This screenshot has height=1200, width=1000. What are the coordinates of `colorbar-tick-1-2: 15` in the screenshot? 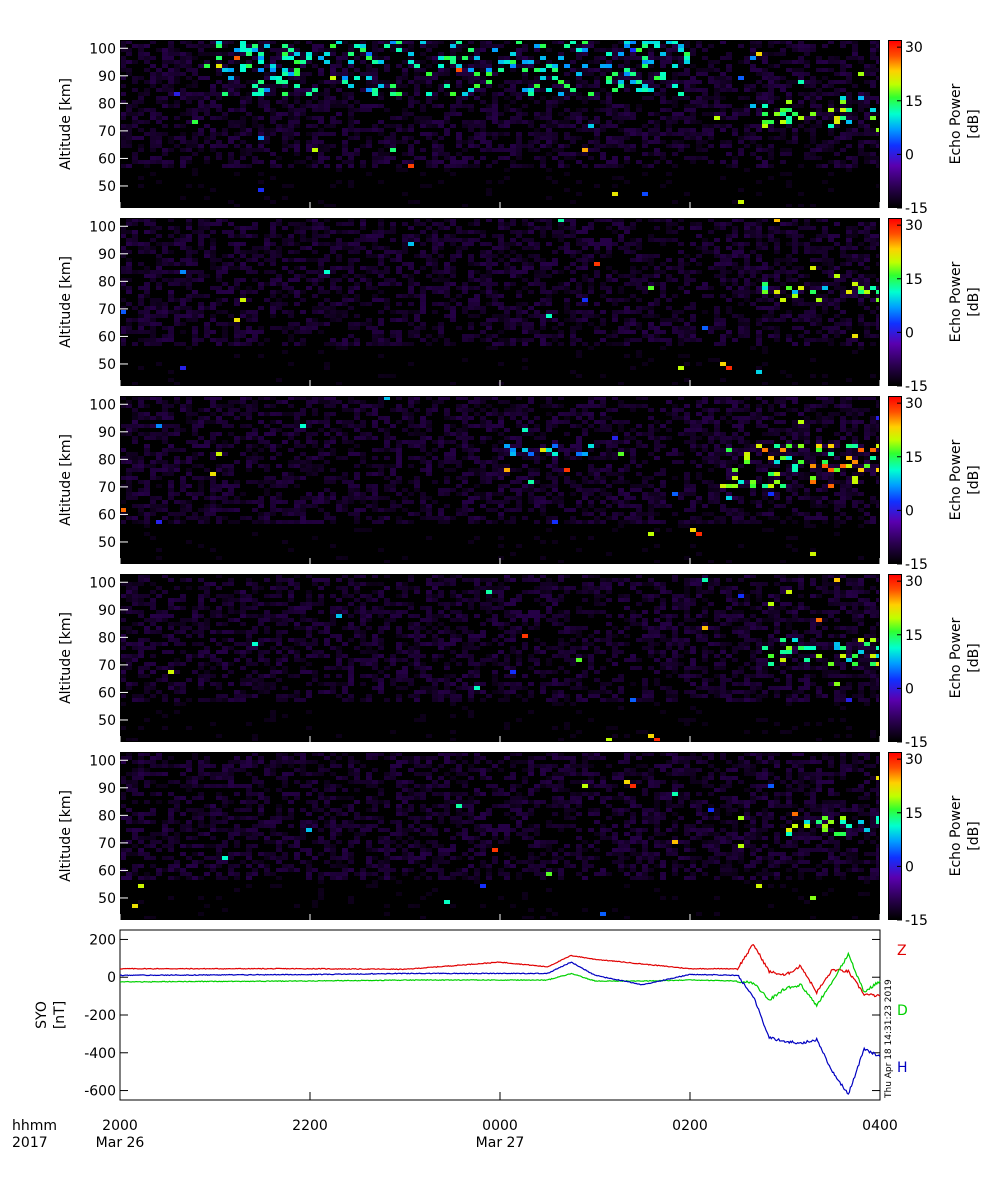 It's located at (914, 102).